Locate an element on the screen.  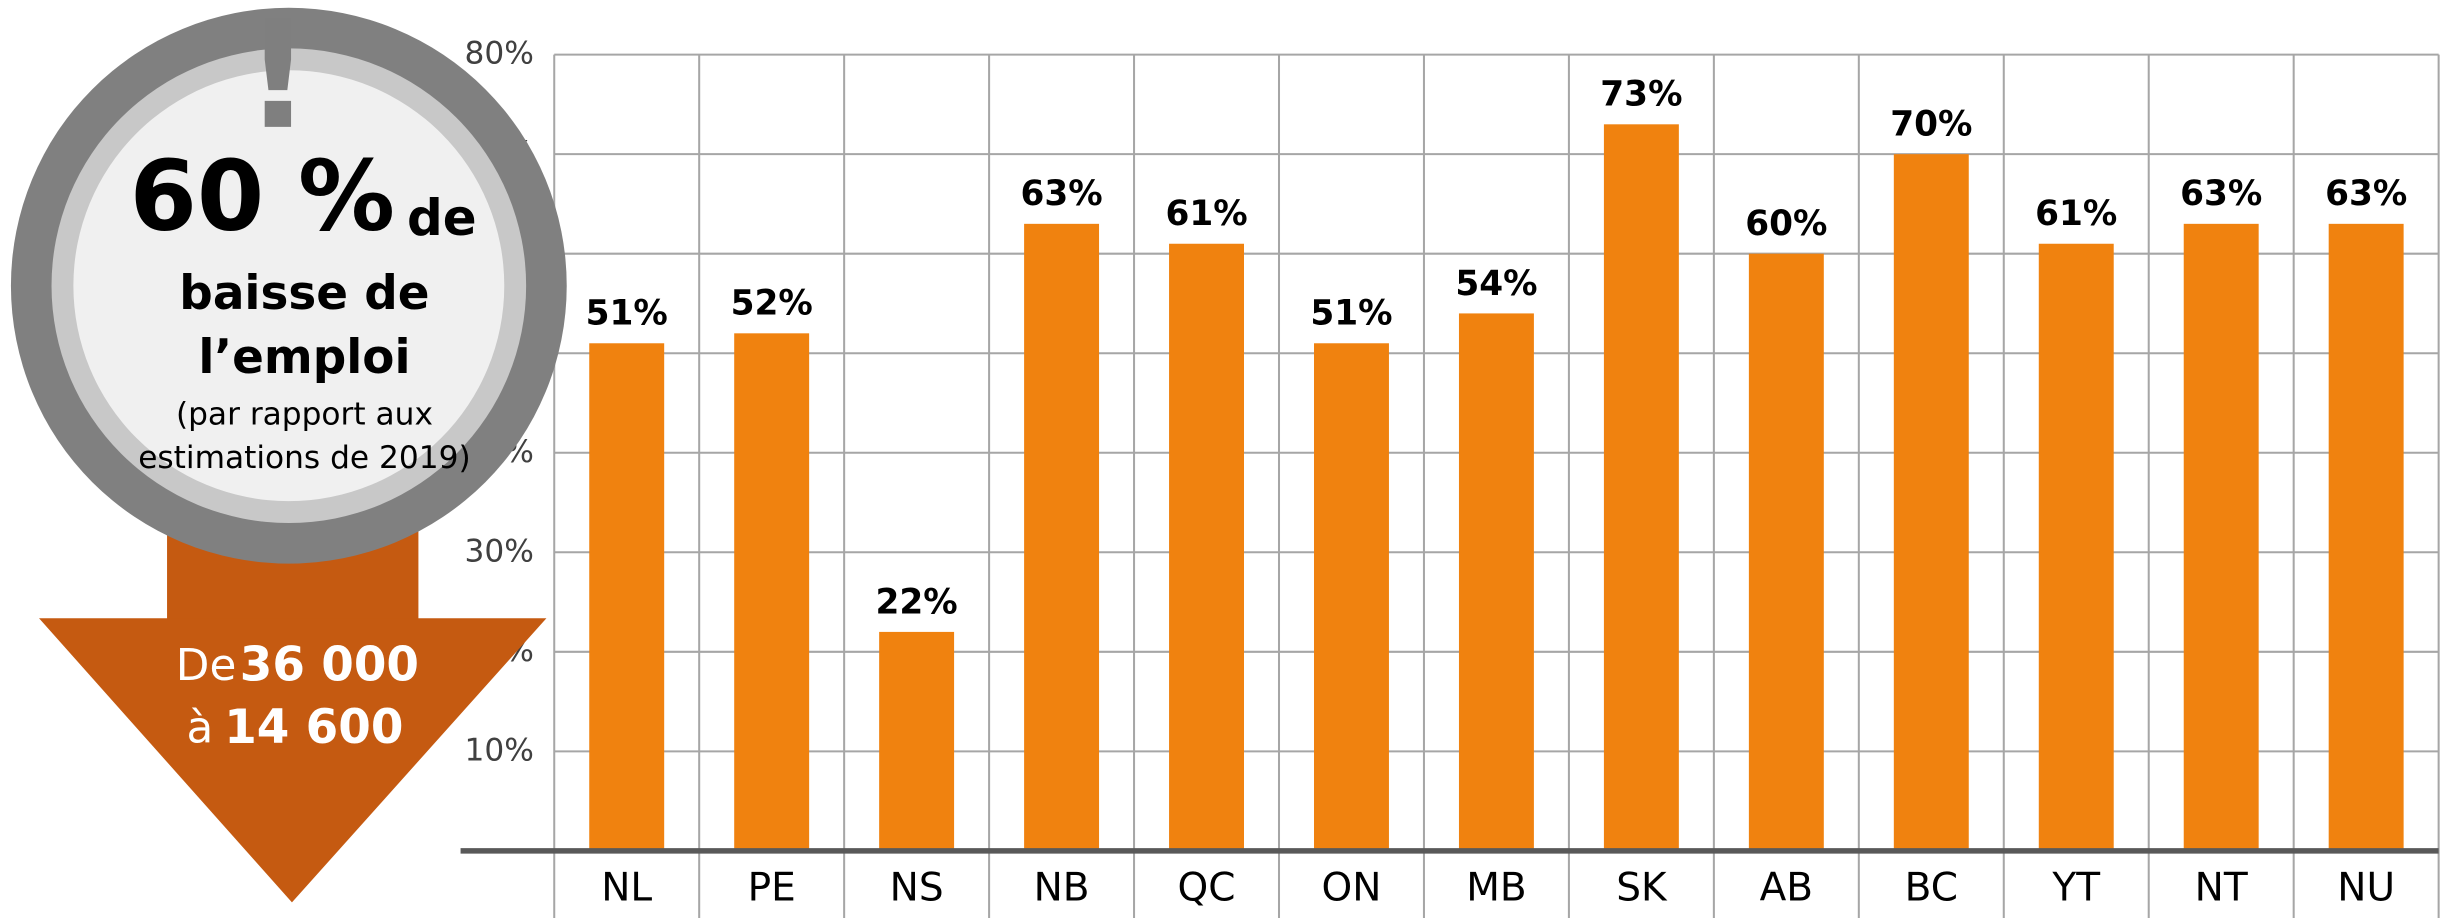
value-label: 22% is located at coordinates (917, 602).